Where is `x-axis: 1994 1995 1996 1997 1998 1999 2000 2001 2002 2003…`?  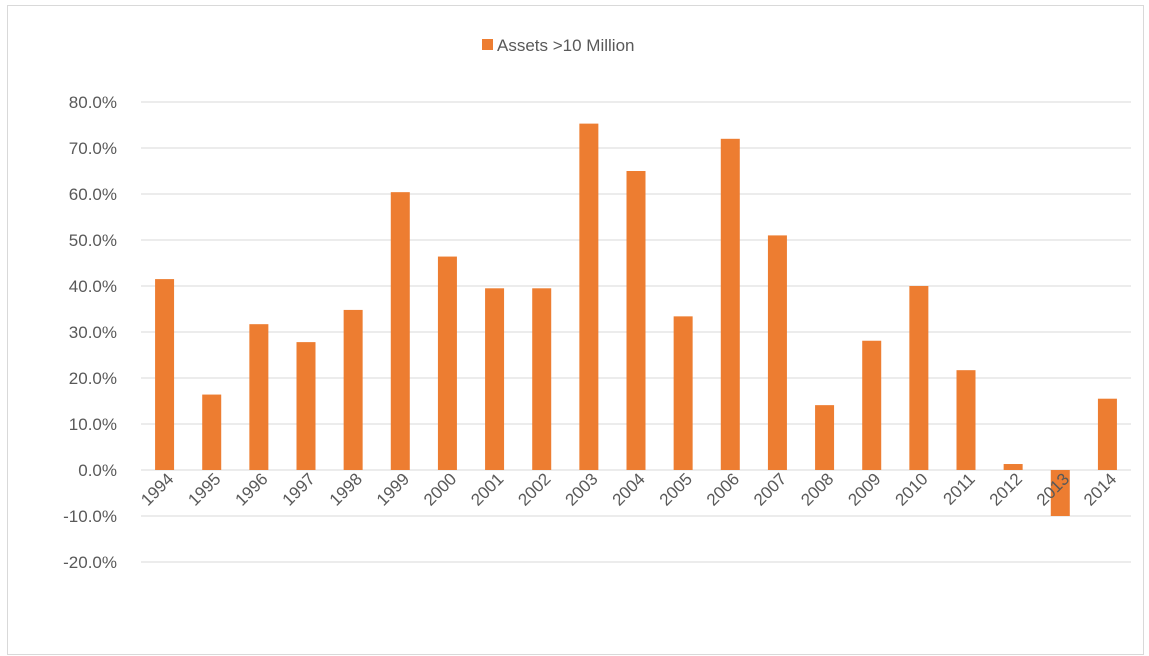
x-axis: 1994 1995 1996 1997 1998 1999 2000 2001 2002 2003… is located at coordinates (628, 489).